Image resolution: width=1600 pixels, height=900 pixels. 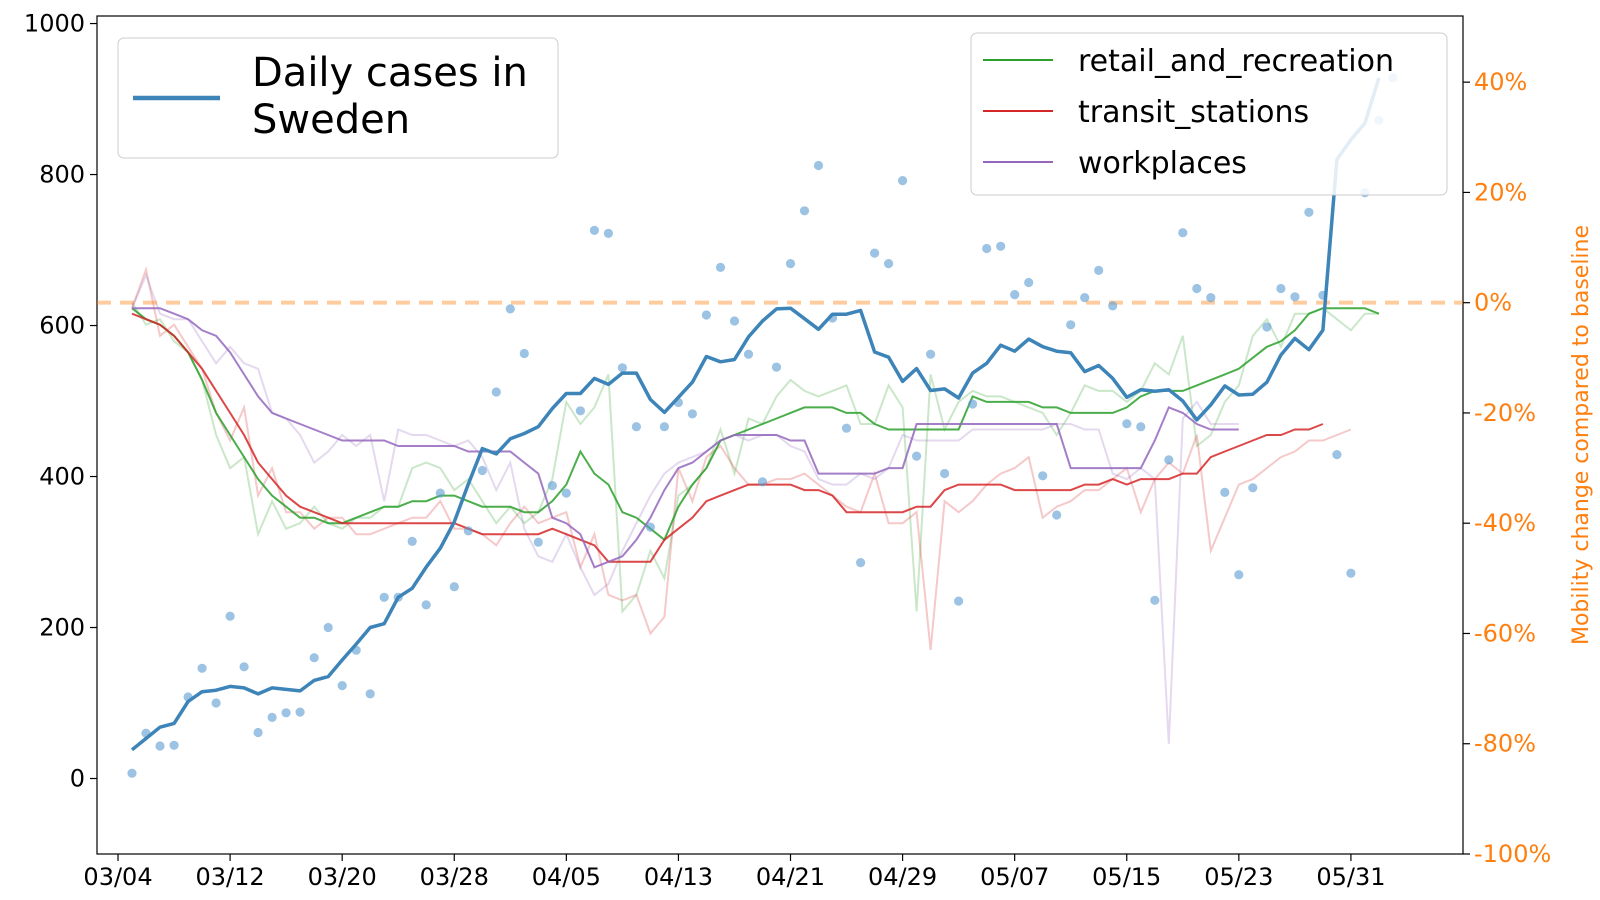 I want to click on left-axis: 0 200 400 600 800 1000, so click(x=60, y=401).